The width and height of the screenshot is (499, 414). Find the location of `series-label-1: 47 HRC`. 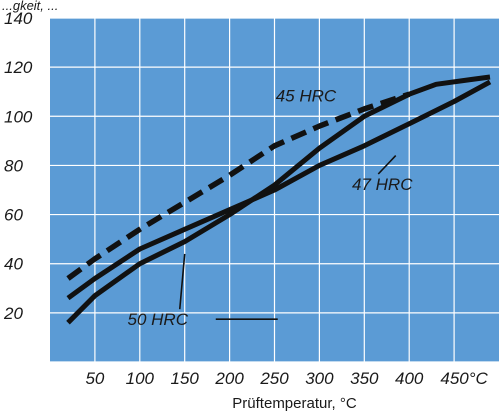

series-label-1: 47 HRC is located at coordinates (382, 184).